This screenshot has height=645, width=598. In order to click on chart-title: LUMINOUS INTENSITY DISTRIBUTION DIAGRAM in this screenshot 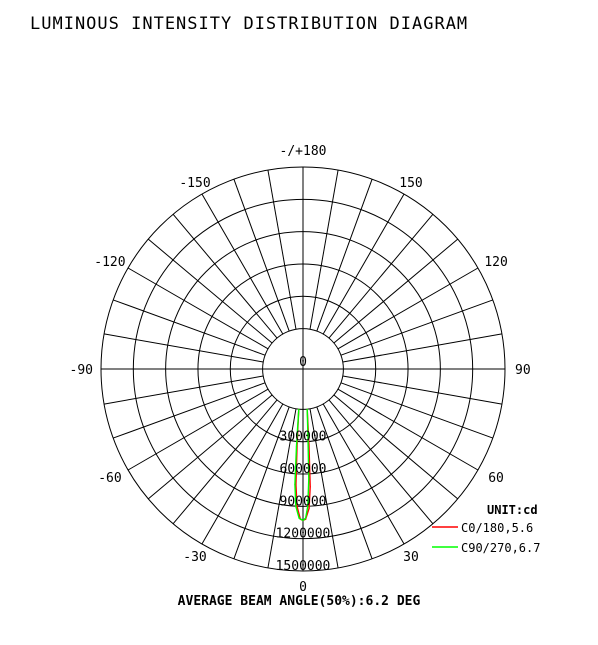, I will do `click(249, 24)`.